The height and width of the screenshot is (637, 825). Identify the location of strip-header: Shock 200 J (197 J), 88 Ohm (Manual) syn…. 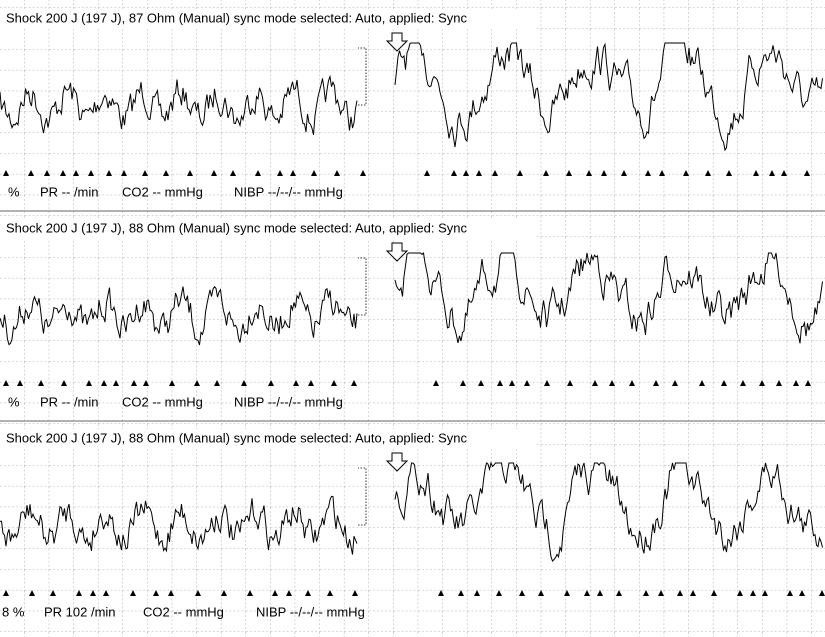
(237, 227).